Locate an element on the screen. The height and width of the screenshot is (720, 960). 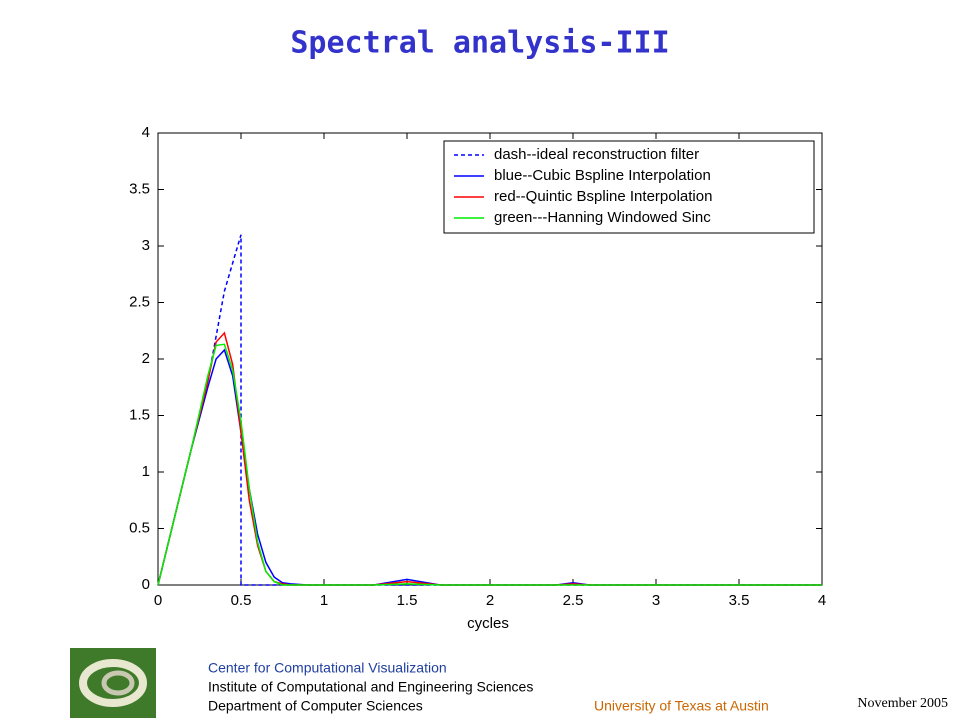
y-tick-label: 2.5 is located at coordinates (139, 301).